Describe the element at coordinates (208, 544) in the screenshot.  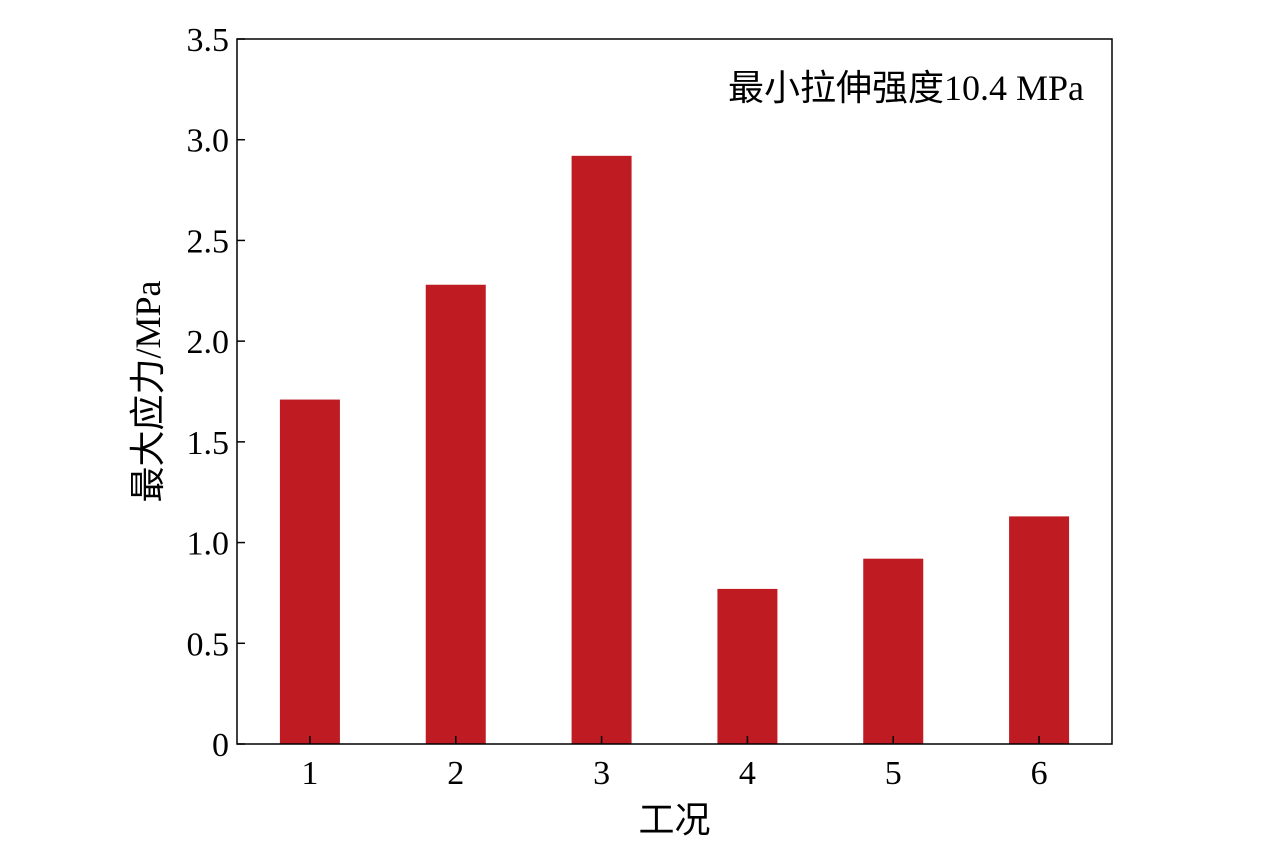
I see `y-tick-label: 1.0` at that location.